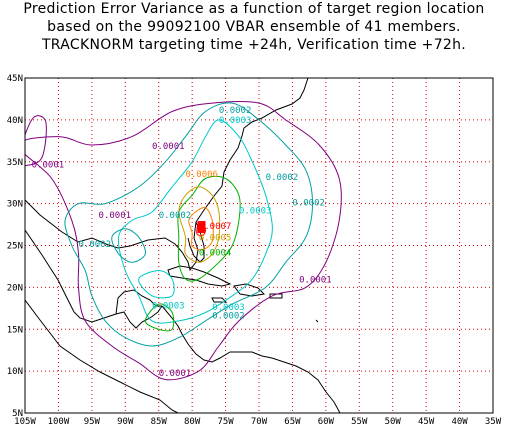 The image size is (508, 428). I want to click on lon-tick-label: 50W, so click(393, 422).